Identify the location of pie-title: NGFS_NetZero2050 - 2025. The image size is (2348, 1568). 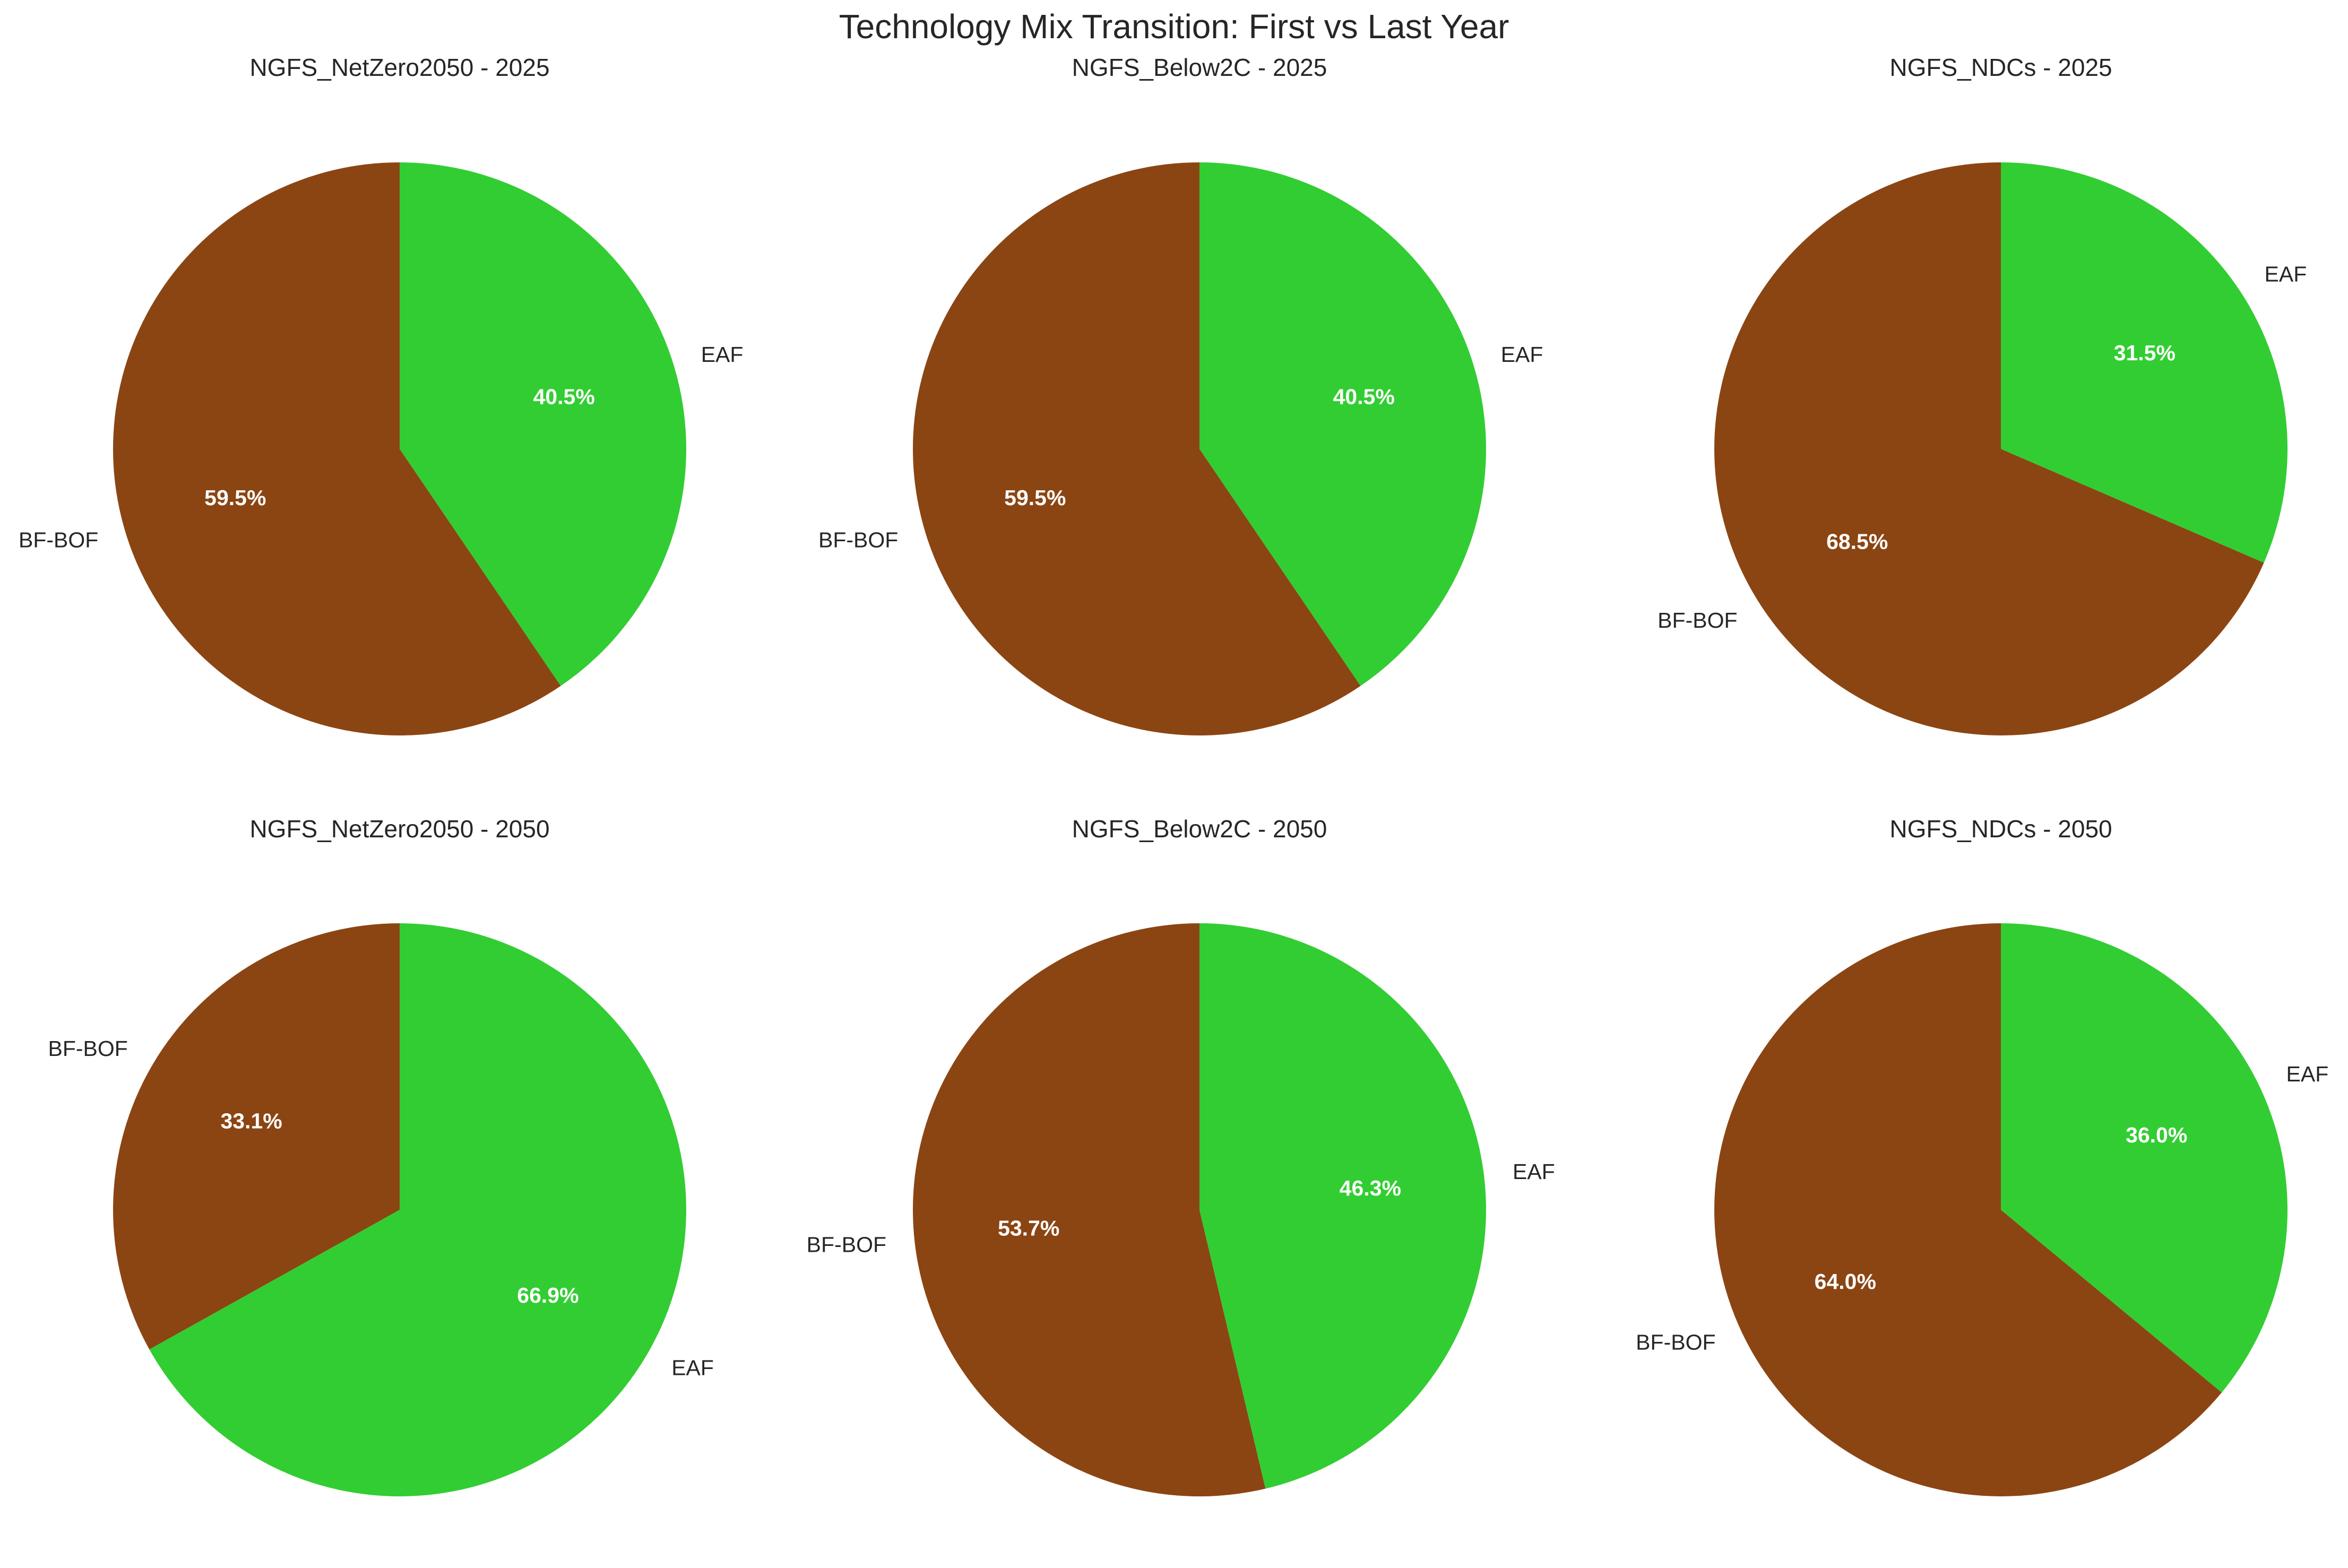
(399, 67).